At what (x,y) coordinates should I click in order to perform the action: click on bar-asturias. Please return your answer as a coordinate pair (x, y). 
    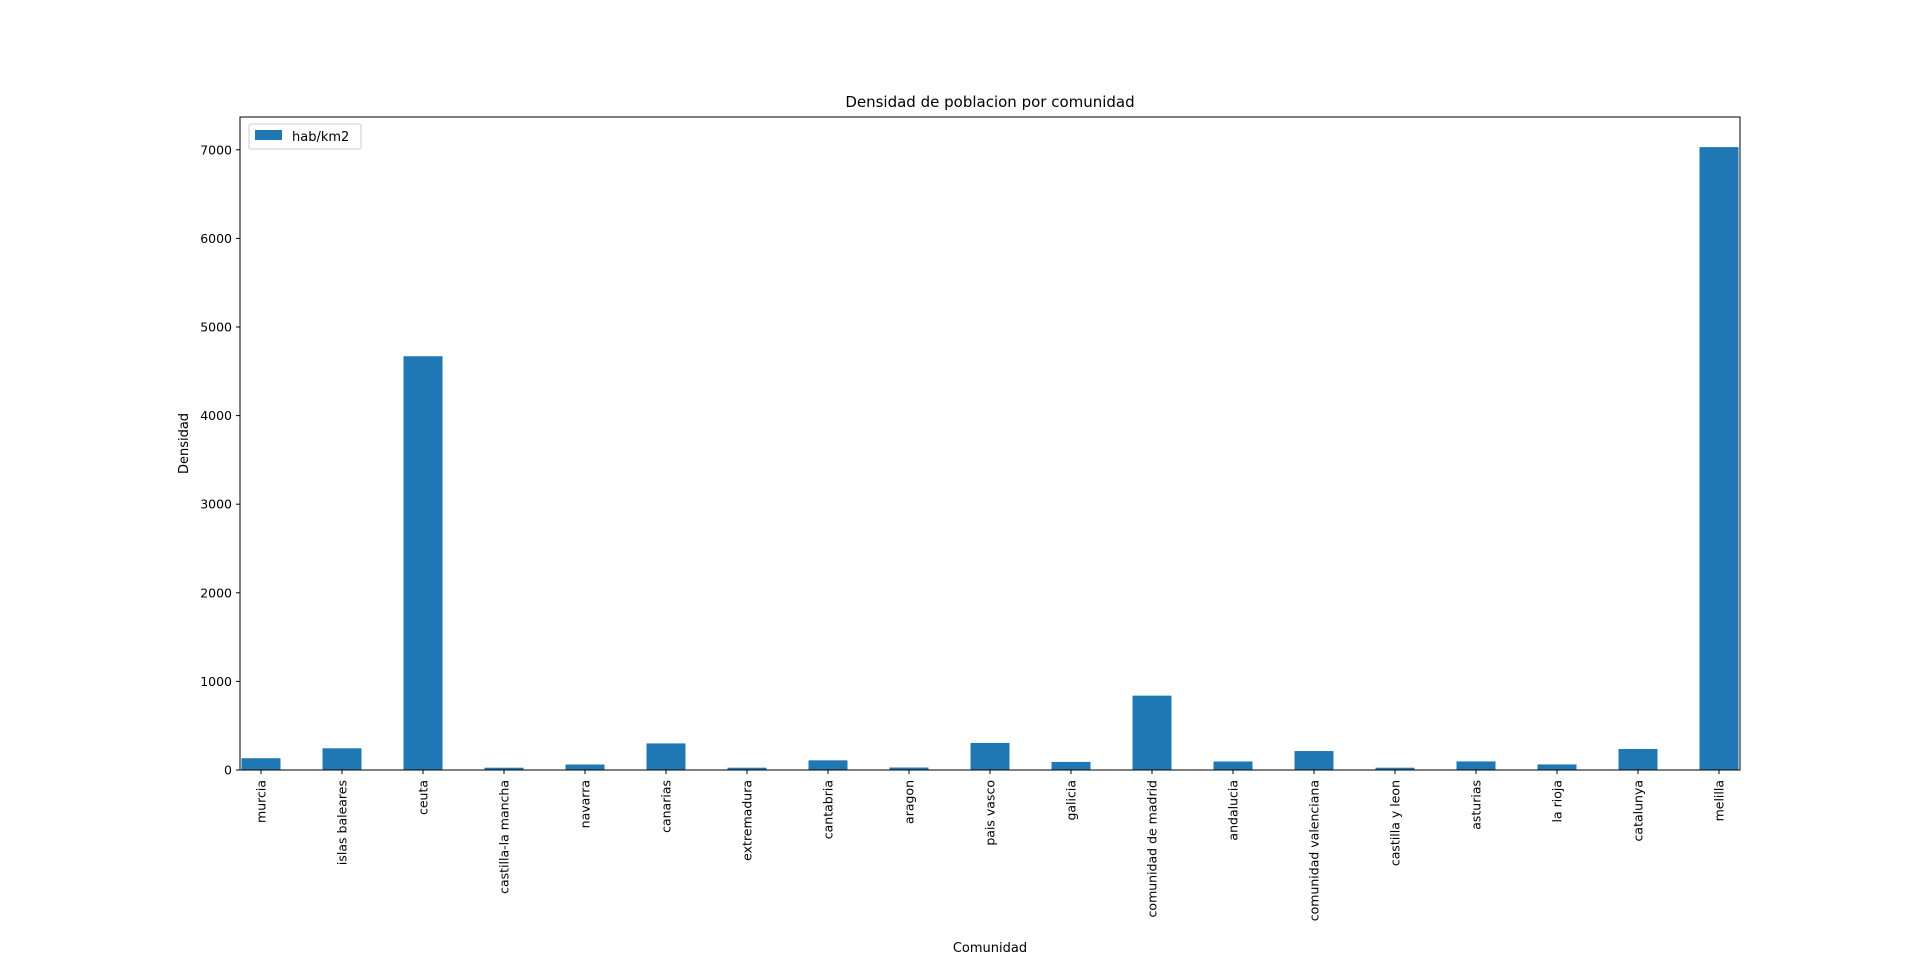
    Looking at the image, I should click on (1476, 765).